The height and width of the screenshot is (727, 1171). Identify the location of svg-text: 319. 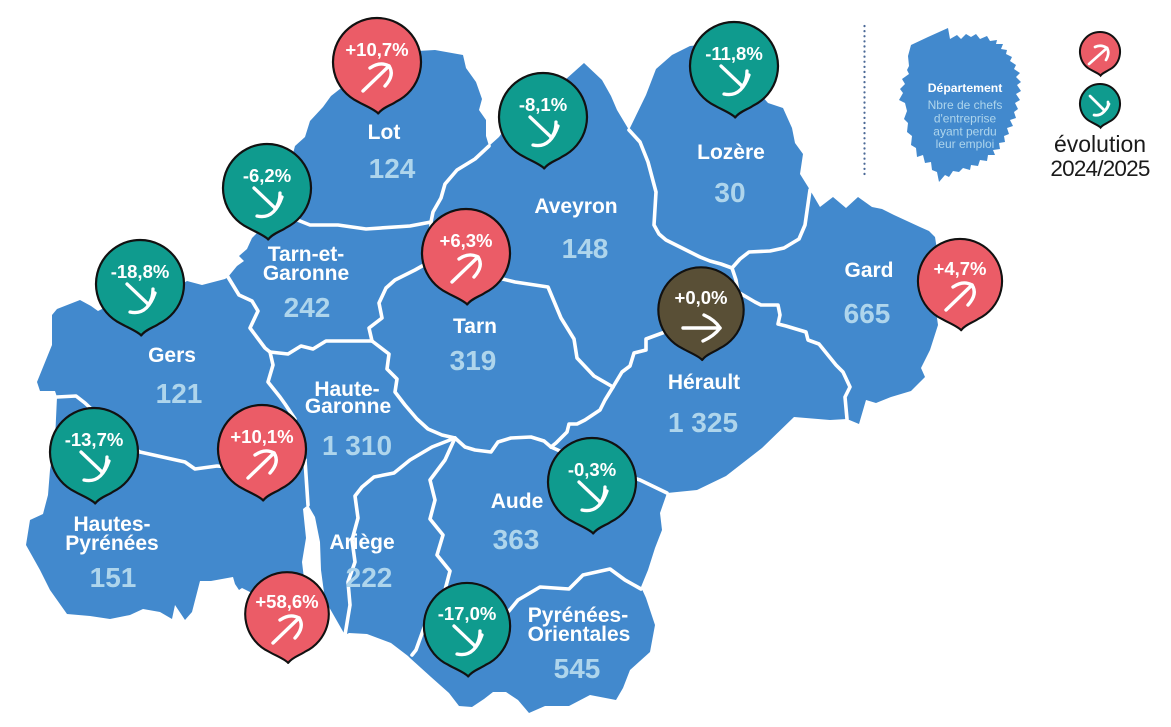
(473, 360).